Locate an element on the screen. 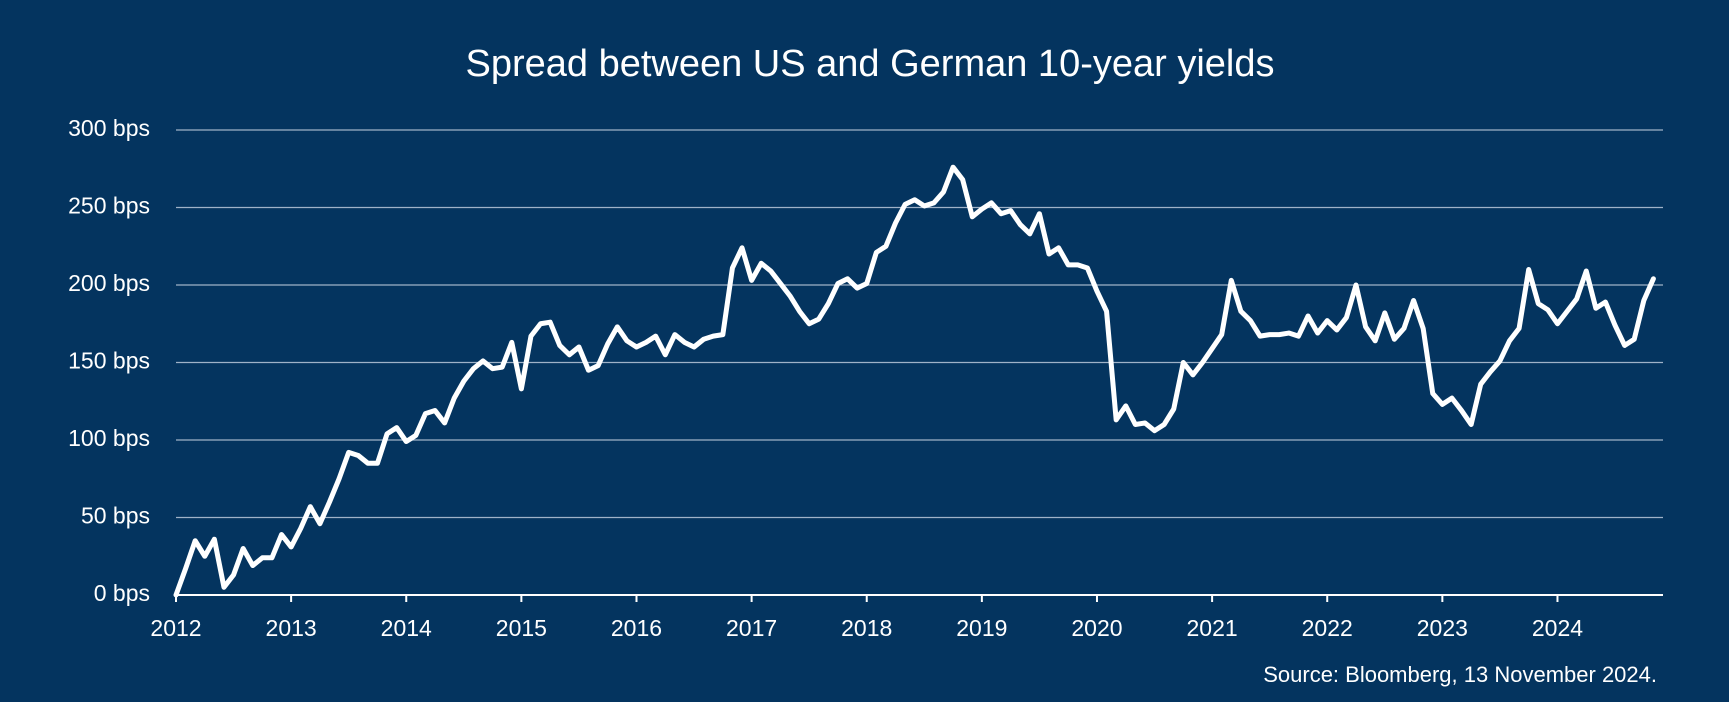 Image resolution: width=1729 pixels, height=702 pixels. x-tick-label: 2020 is located at coordinates (1096, 628).